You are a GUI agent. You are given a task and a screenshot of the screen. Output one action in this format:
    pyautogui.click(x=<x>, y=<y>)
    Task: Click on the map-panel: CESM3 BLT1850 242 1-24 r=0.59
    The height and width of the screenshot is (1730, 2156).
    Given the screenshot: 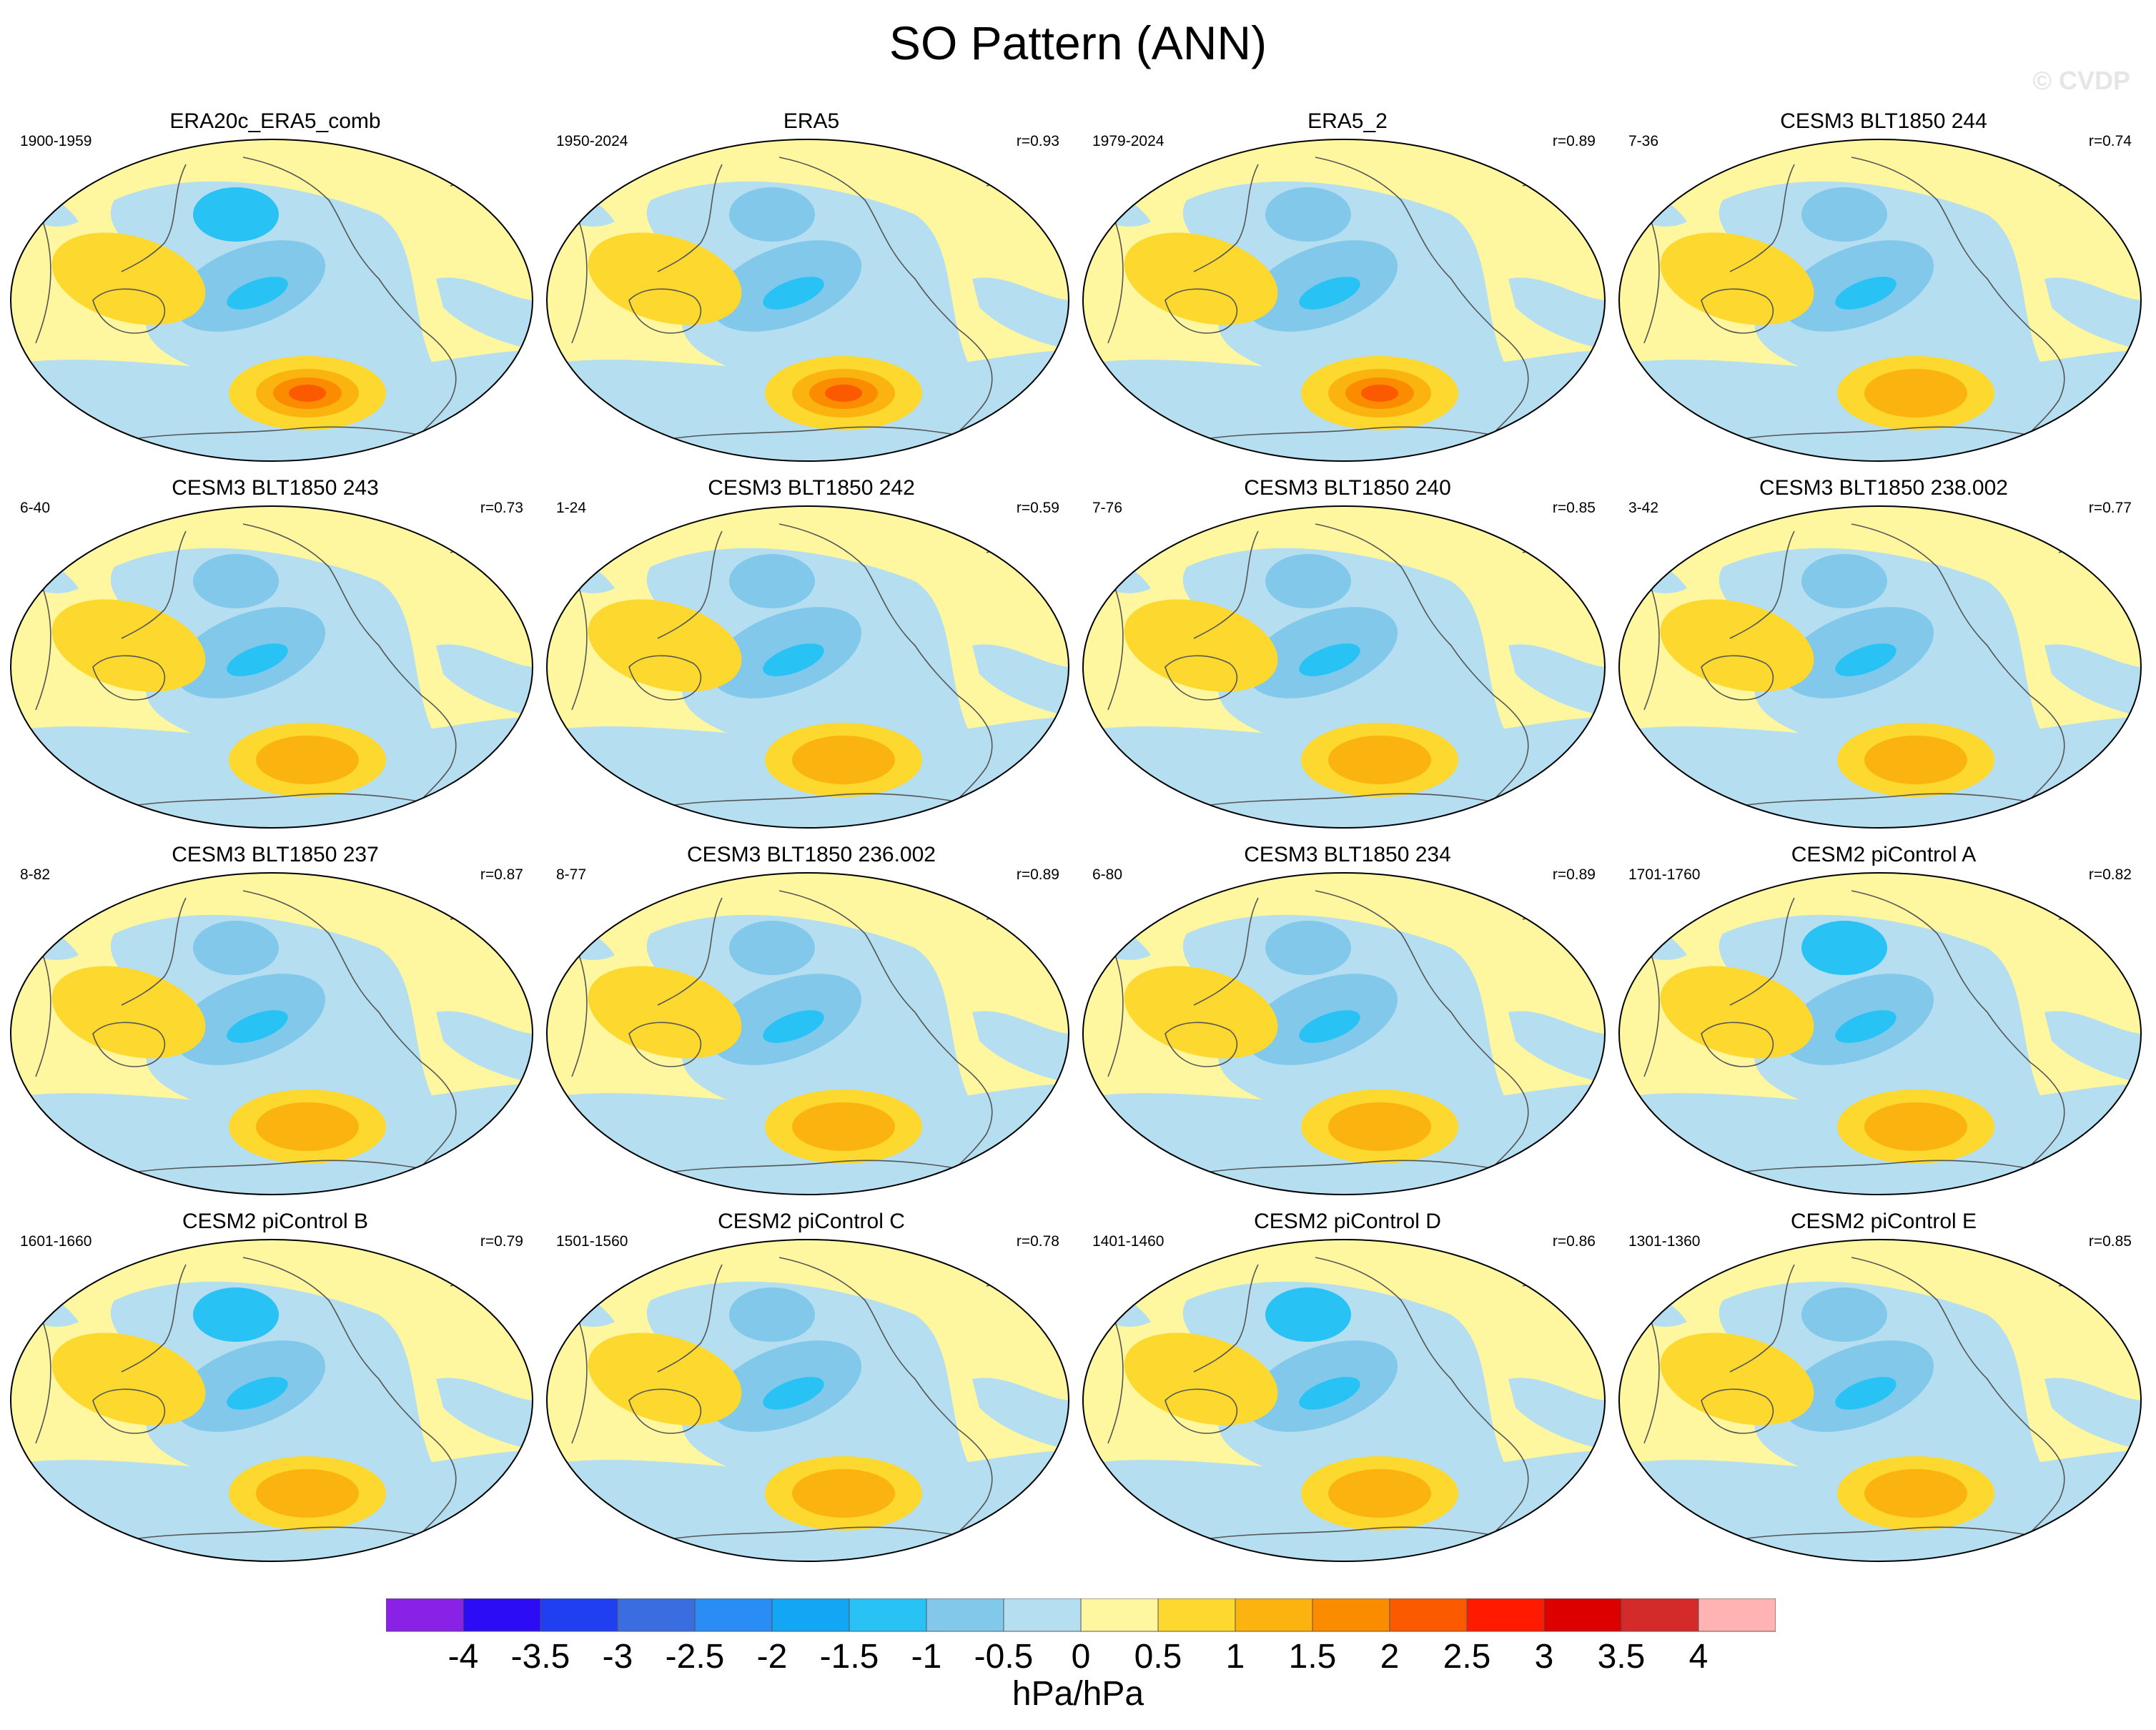 What is the action you would take?
    pyautogui.click(x=811, y=656)
    